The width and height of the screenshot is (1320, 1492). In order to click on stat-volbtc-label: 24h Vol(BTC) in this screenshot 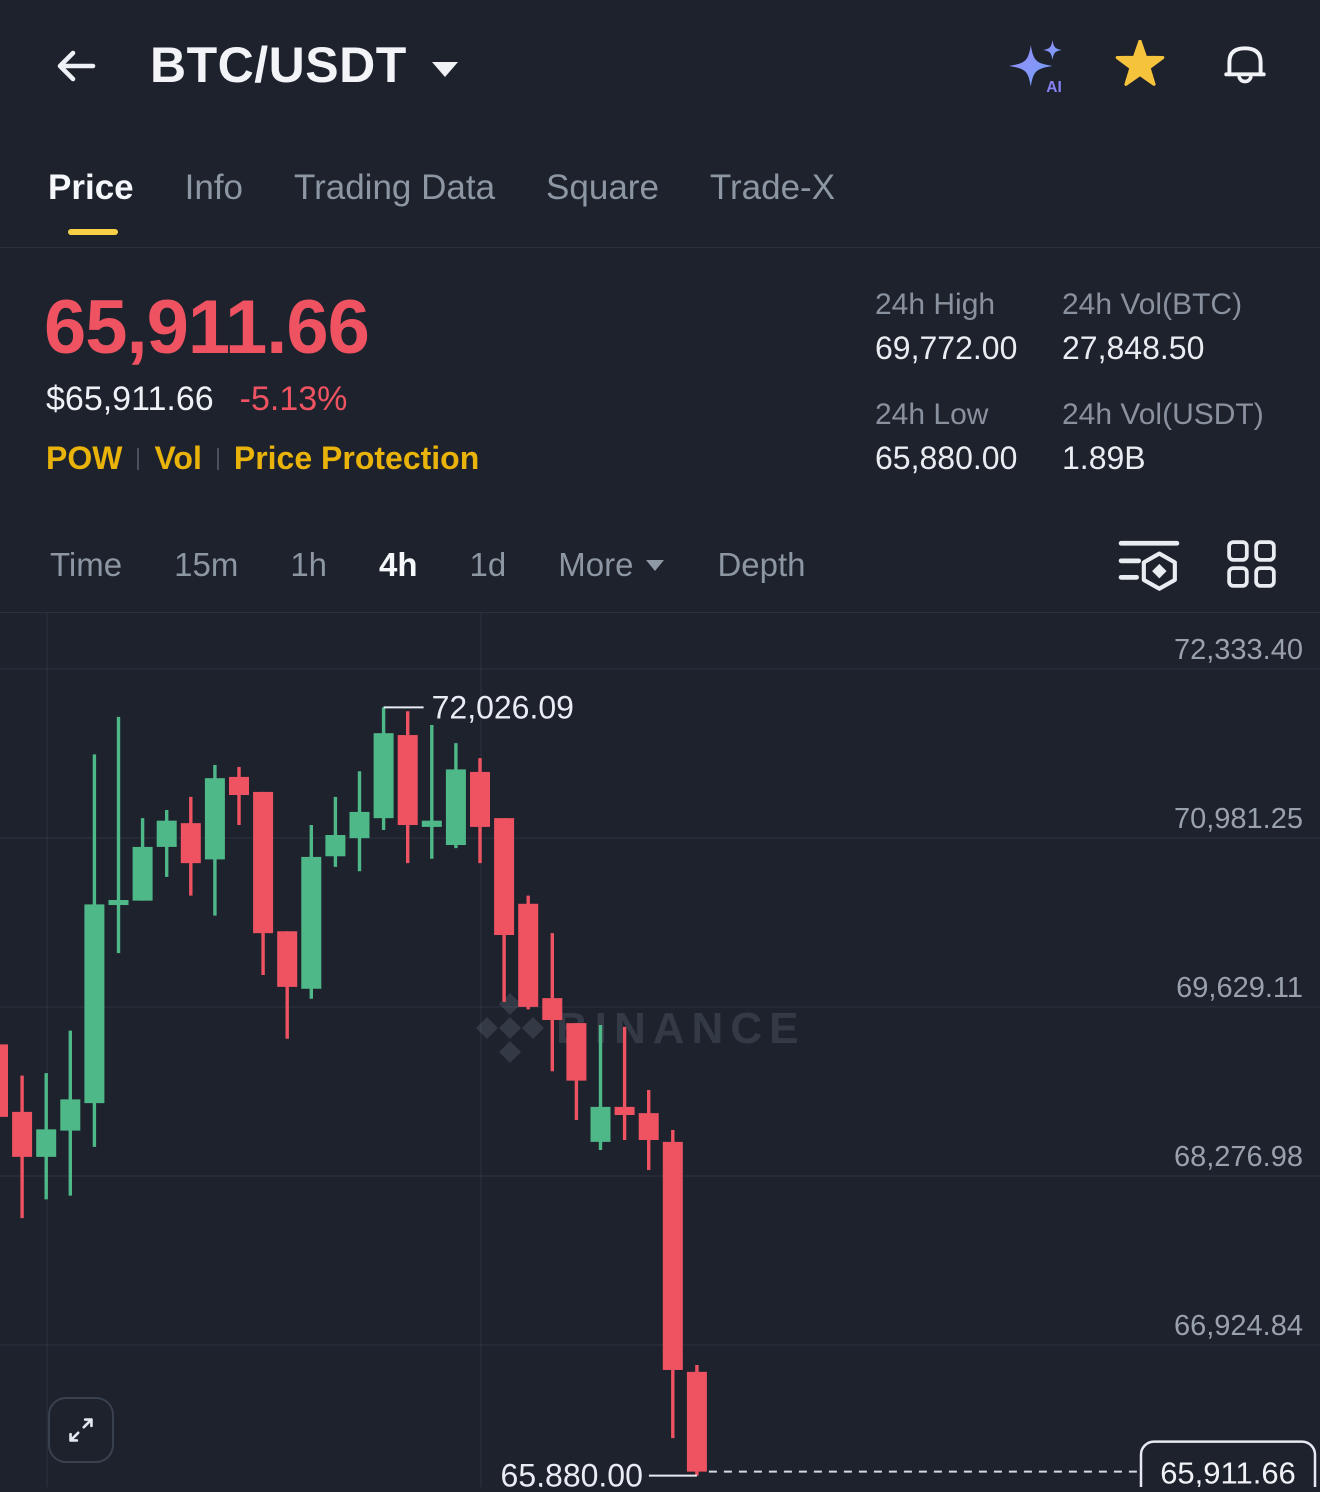, I will do `click(1152, 304)`.